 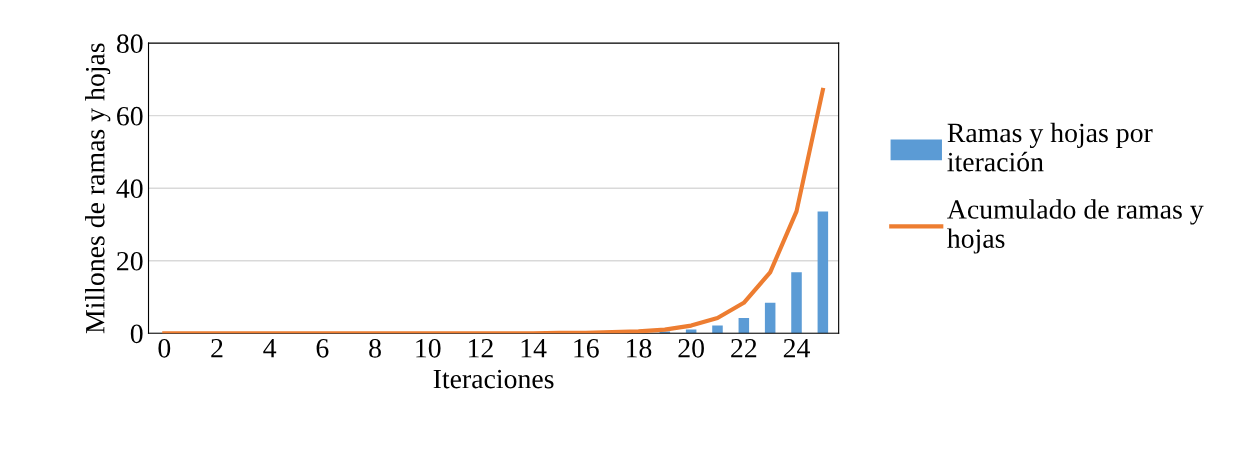 I want to click on y-tick-label: 20, so click(x=130, y=261).